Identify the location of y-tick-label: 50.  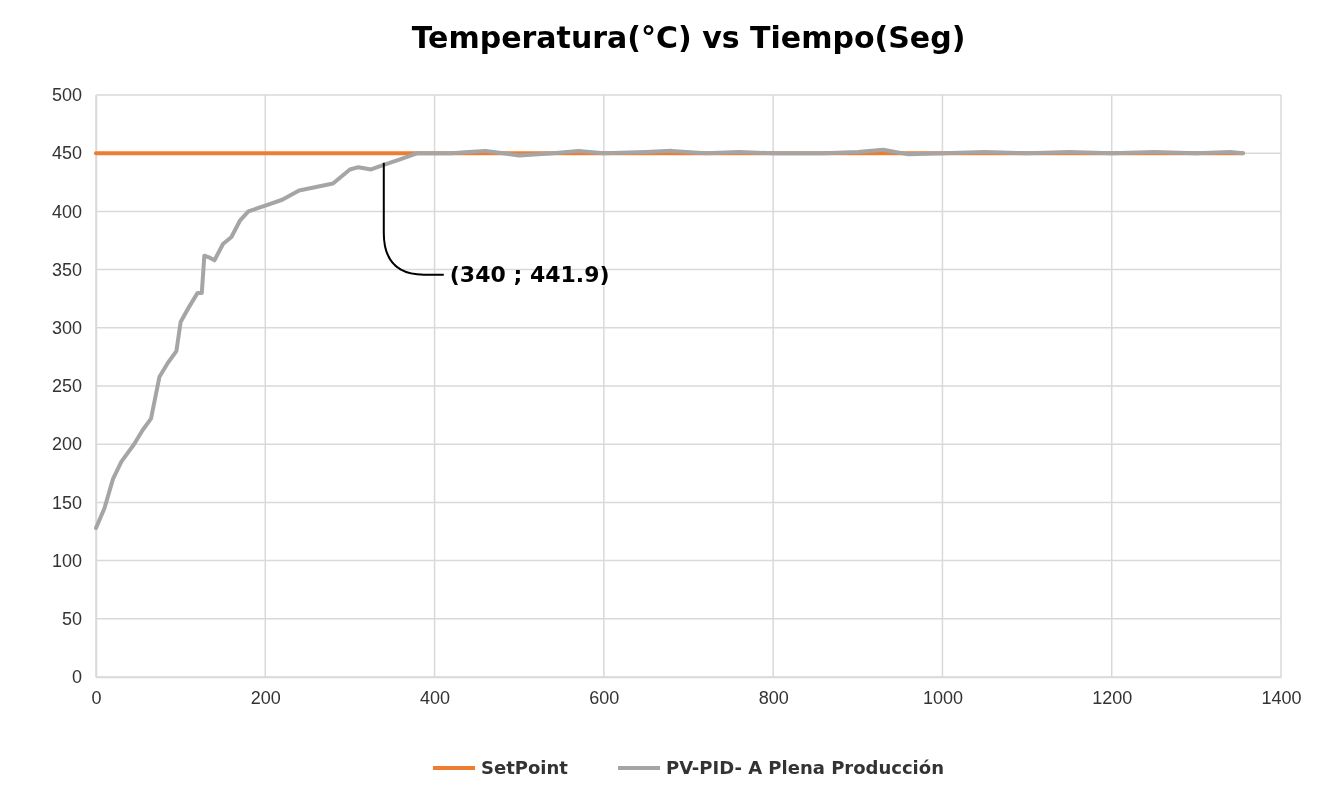
(71, 619).